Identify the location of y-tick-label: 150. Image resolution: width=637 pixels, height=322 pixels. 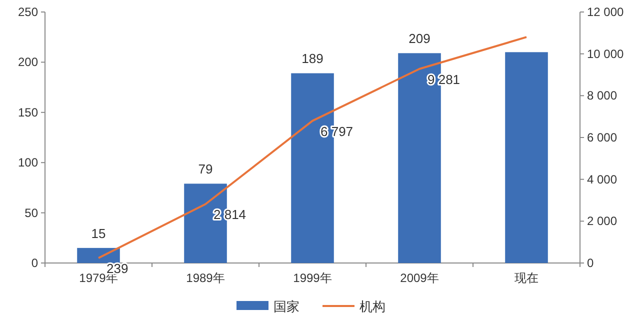
(28, 112).